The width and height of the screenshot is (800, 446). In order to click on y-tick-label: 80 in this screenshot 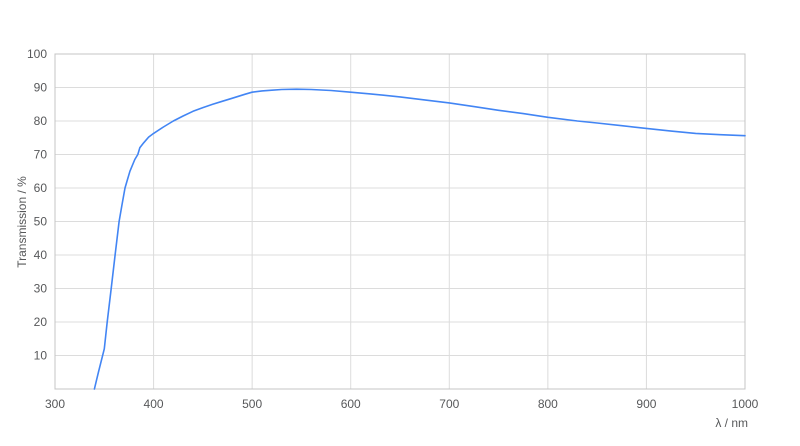, I will do `click(41, 121)`.